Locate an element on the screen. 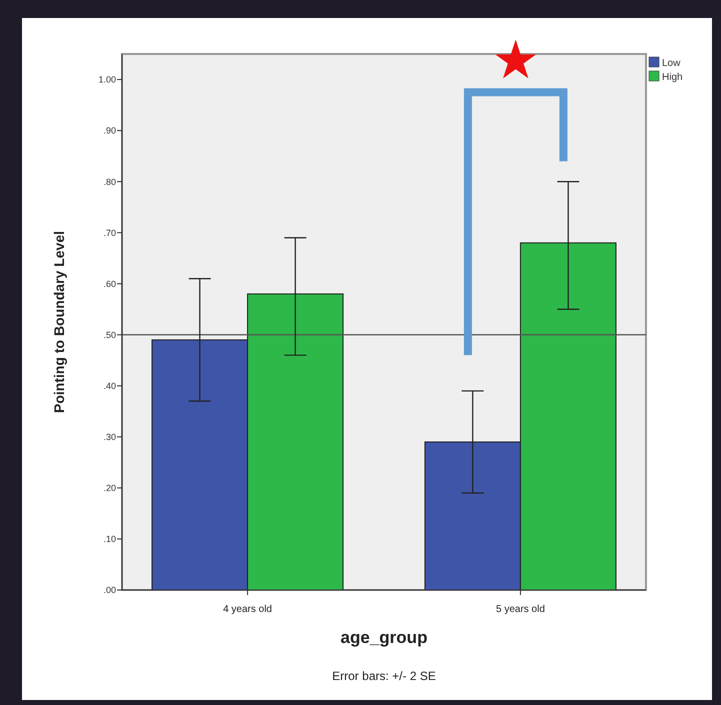 Image resolution: width=721 pixels, height=705 pixels. text: Error bars: +/- 2 SE is located at coordinates (384, 676).